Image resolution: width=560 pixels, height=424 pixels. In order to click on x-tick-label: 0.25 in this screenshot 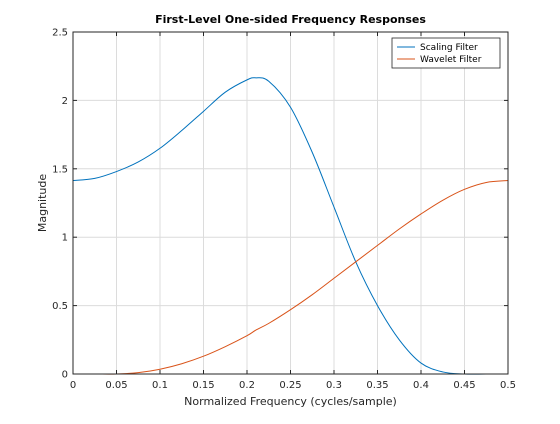, I will do `click(290, 385)`.